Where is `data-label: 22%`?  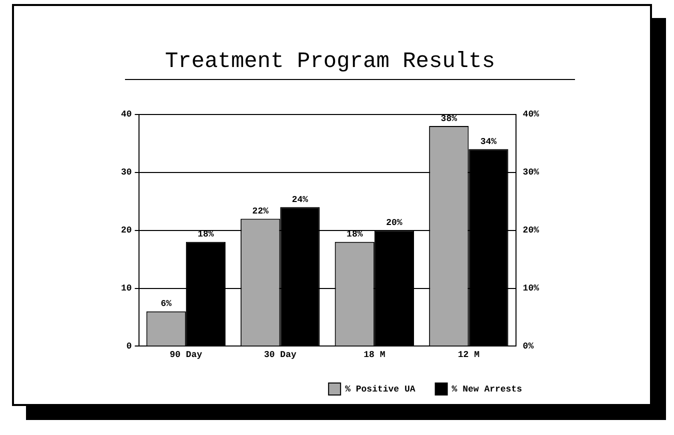
data-label: 22% is located at coordinates (261, 211).